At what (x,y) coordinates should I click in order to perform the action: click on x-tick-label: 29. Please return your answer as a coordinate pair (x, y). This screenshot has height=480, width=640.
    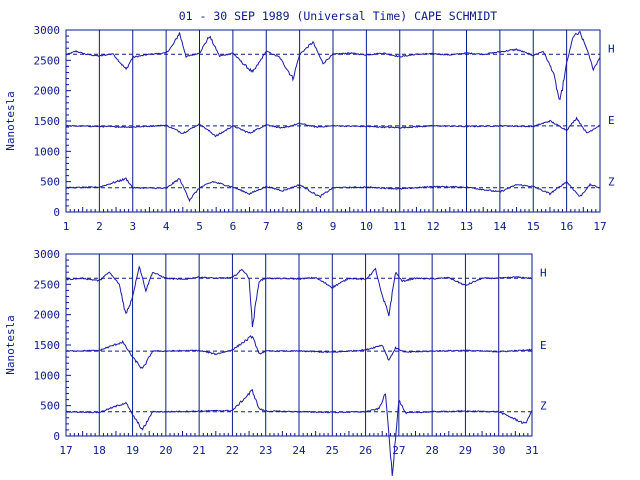
    Looking at the image, I should click on (465, 450).